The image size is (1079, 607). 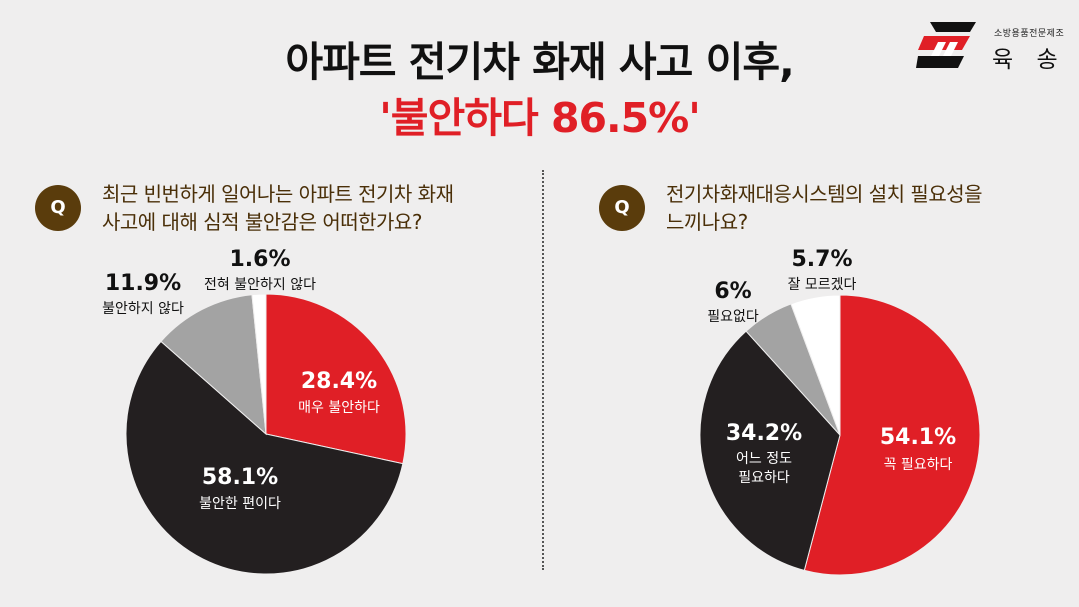 What do you see at coordinates (764, 433) in the screenshot?
I see `pie-2-value-label-2: 34.2%` at bounding box center [764, 433].